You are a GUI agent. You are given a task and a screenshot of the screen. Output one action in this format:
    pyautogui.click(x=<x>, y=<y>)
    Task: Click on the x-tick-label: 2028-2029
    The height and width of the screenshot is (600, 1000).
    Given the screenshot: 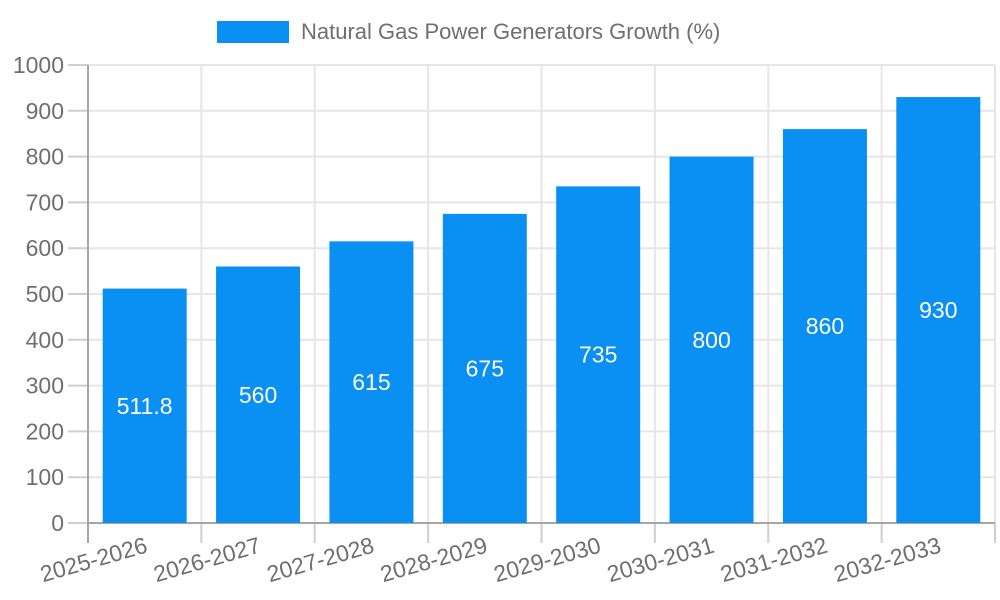 What is the action you would take?
    pyautogui.click(x=433, y=559)
    